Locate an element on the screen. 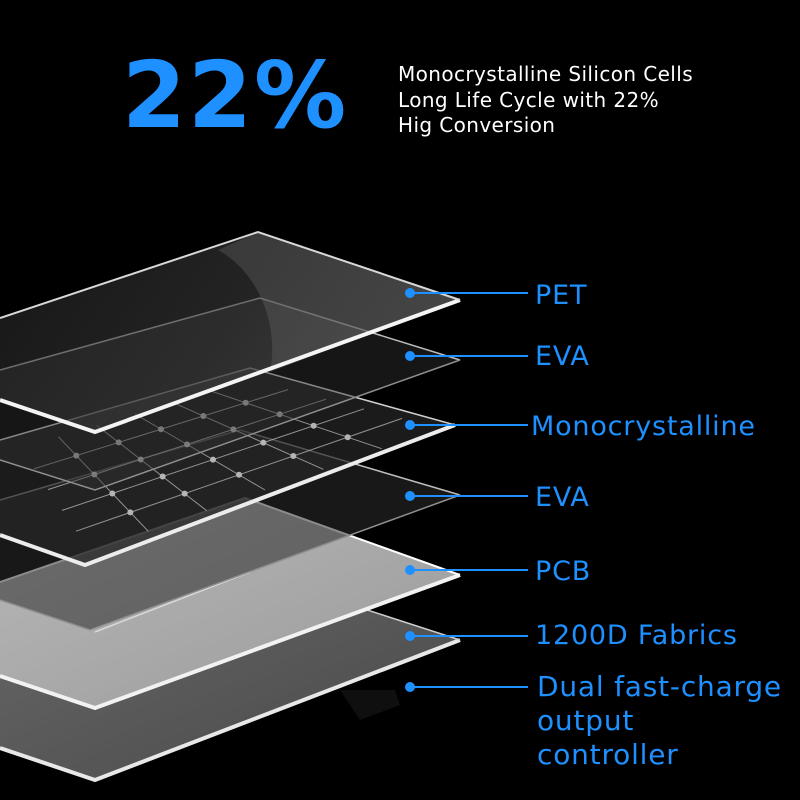 The width and height of the screenshot is (800, 800). leader-dot-monocrystalline is located at coordinates (410, 425).